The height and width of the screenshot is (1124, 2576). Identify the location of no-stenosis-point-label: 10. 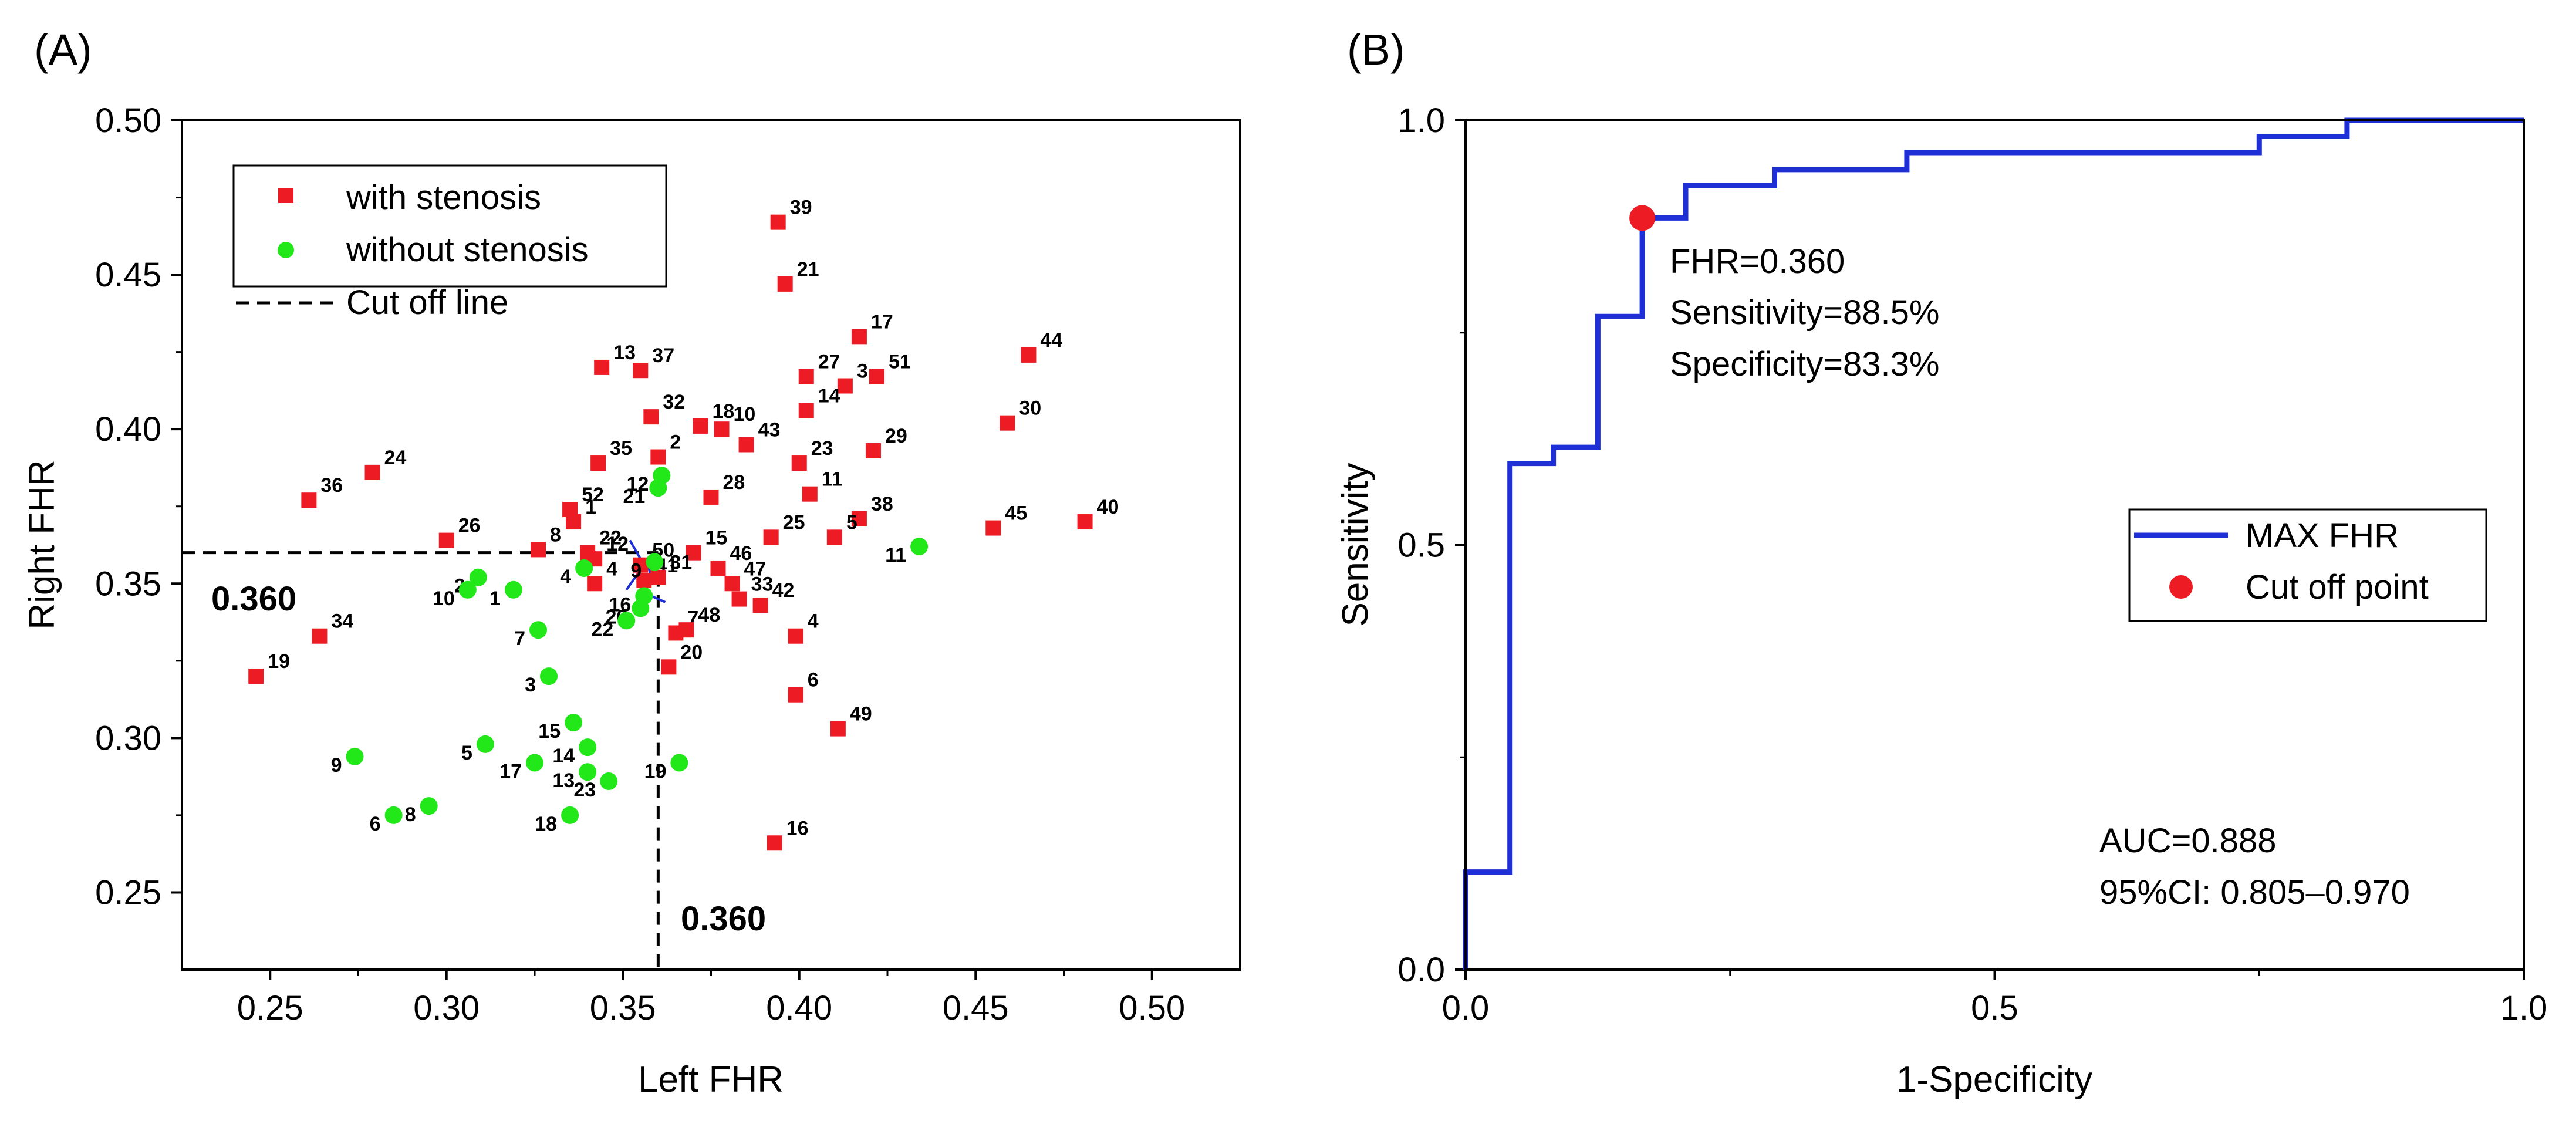
(444, 599).